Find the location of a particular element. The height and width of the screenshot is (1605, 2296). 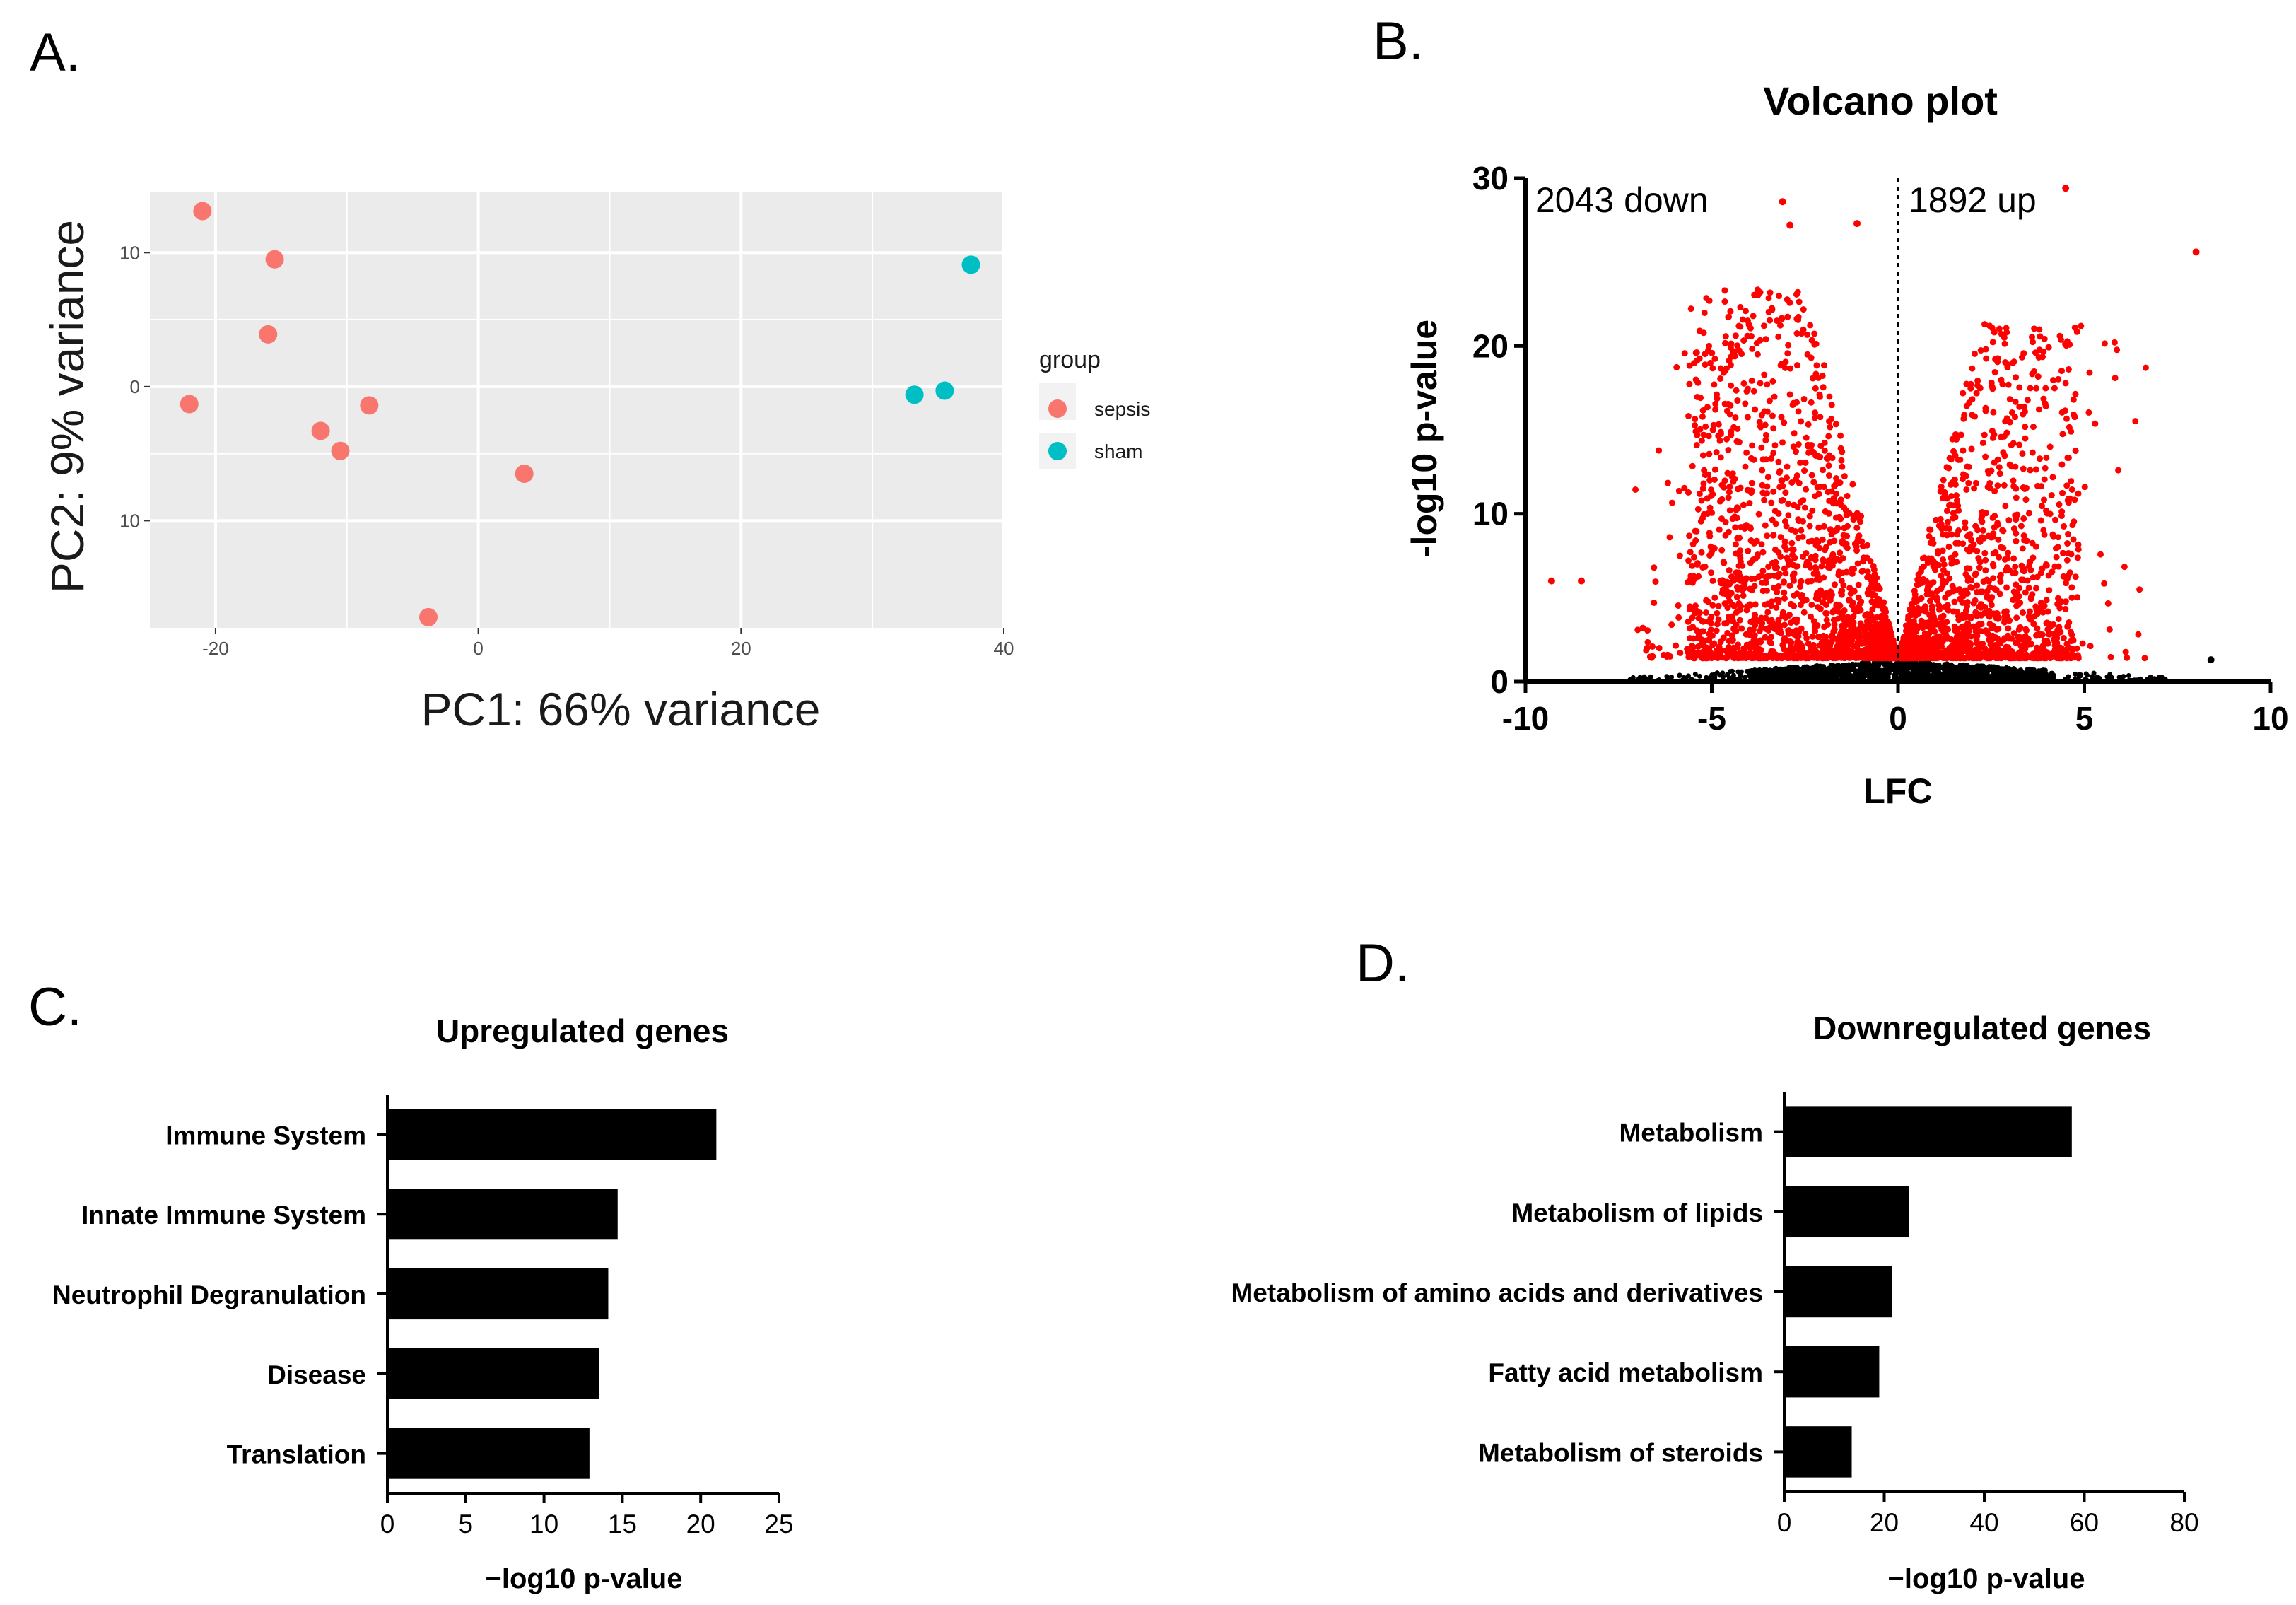

volcano-x-tick-label: 10 is located at coordinates (2270, 718).